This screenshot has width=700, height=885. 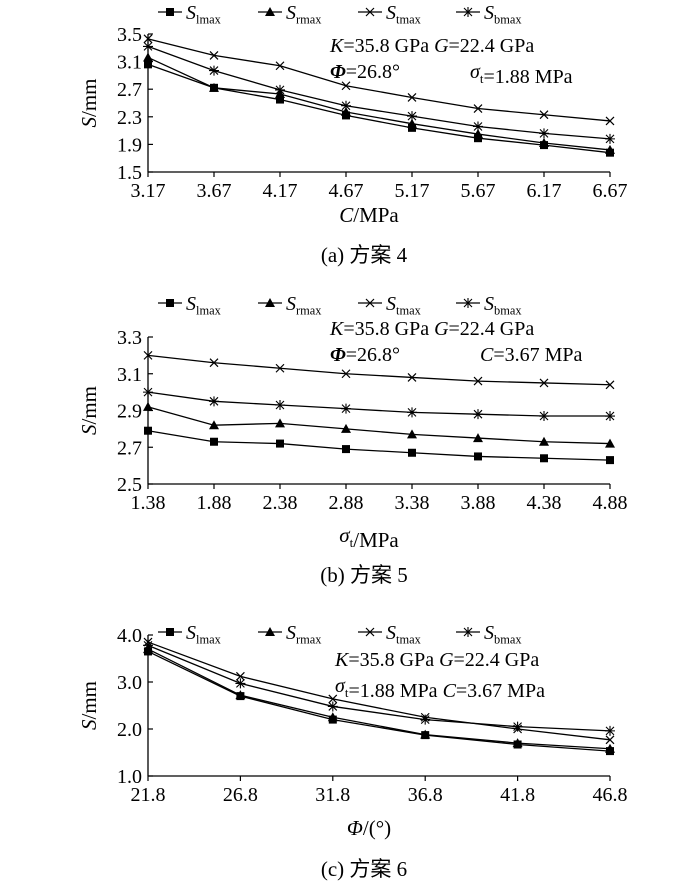 What do you see at coordinates (364, 575) in the screenshot?
I see `figure-caption: (b) 方案 5` at bounding box center [364, 575].